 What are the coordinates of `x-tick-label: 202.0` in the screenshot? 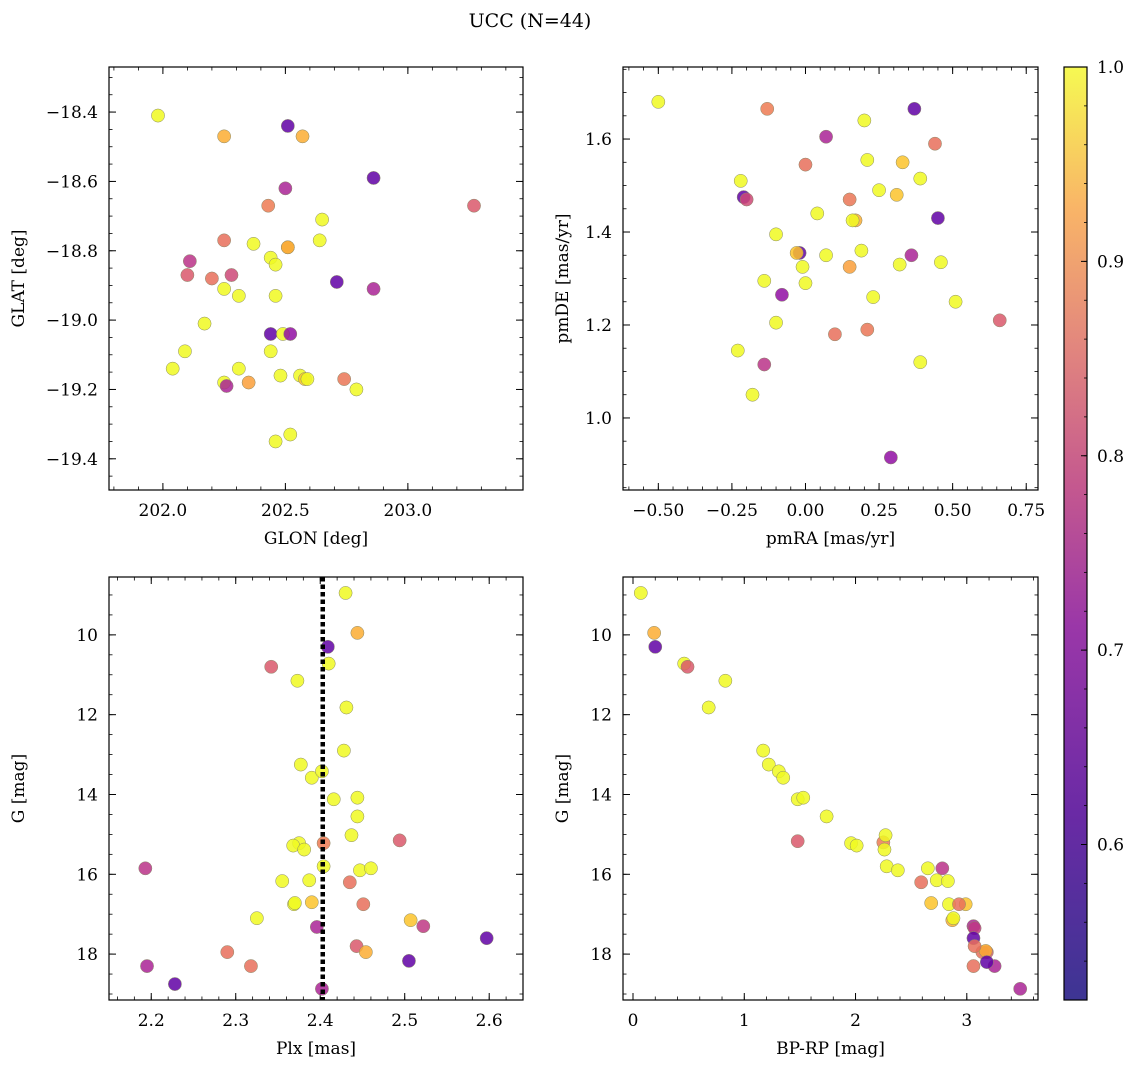 It's located at (163, 511).